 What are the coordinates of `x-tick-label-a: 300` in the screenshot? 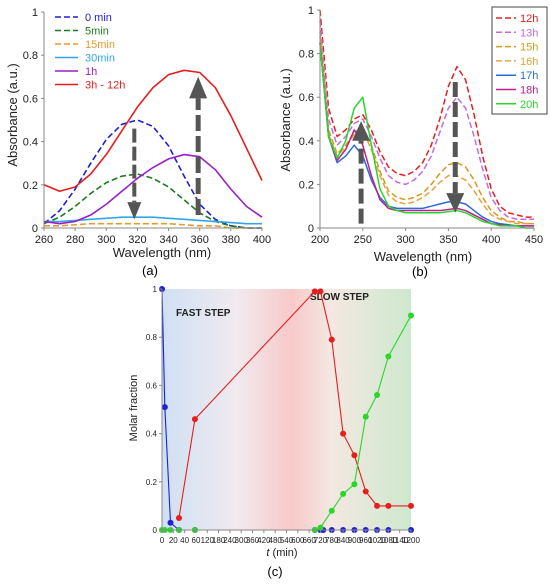 It's located at (106, 240).